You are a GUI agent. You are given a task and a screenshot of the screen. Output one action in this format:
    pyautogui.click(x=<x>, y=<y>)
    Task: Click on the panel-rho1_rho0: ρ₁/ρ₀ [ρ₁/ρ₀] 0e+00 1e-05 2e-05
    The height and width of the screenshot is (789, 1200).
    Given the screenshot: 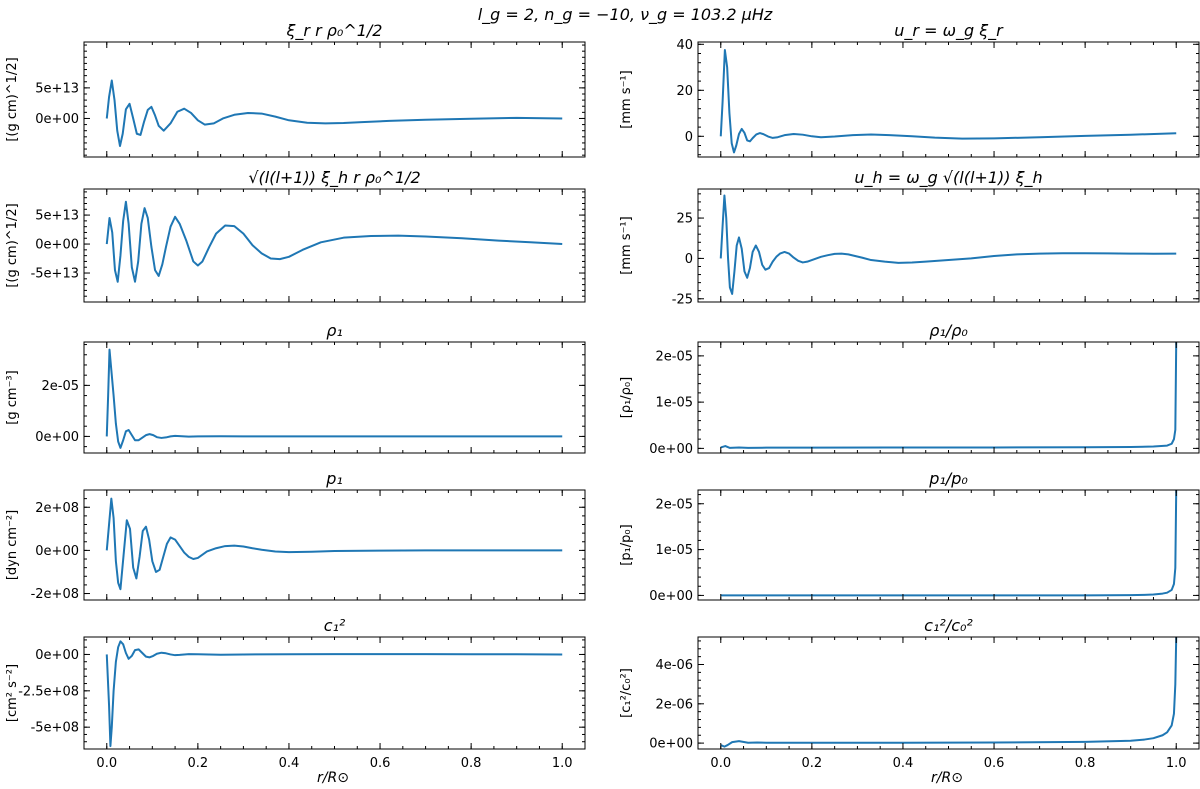 What is the action you would take?
    pyautogui.click(x=909, y=389)
    